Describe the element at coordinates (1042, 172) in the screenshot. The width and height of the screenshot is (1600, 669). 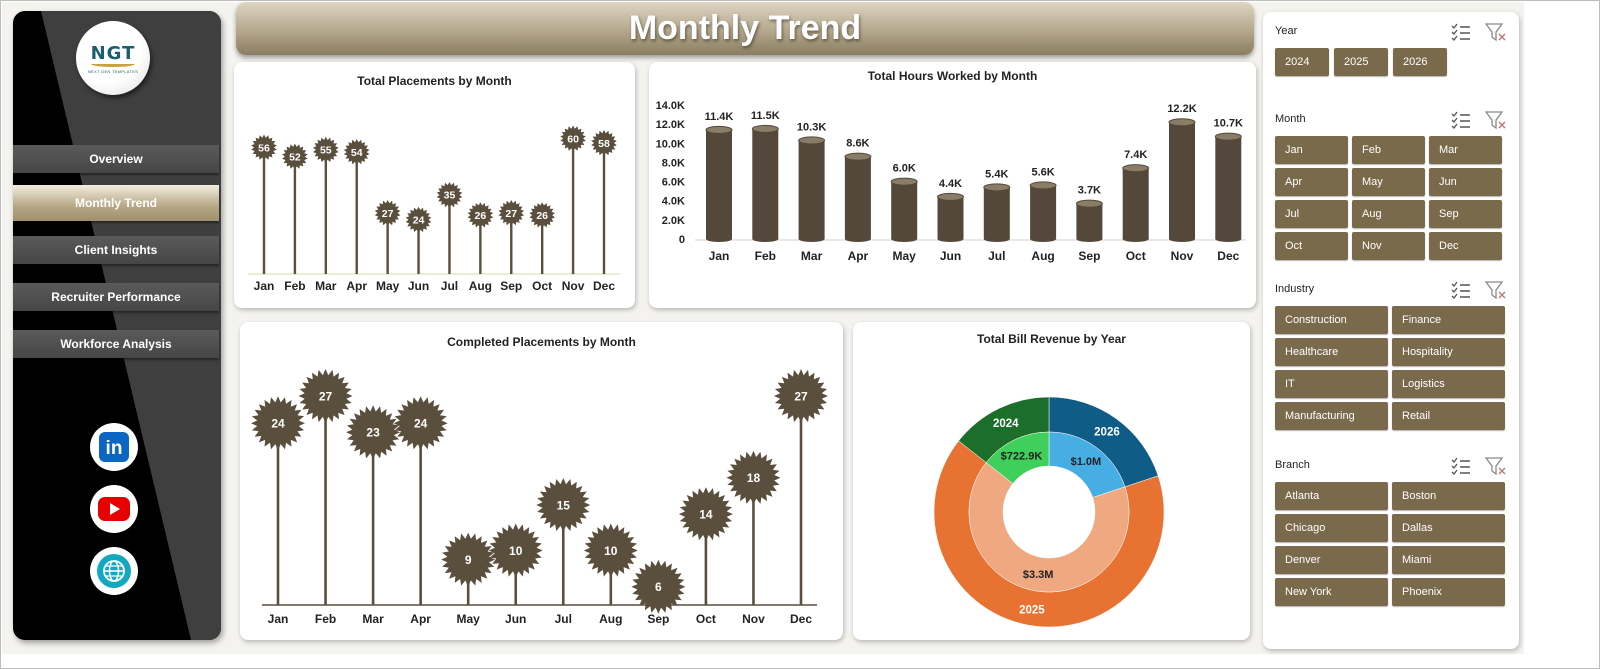
I see `data-label: 5.6K` at that location.